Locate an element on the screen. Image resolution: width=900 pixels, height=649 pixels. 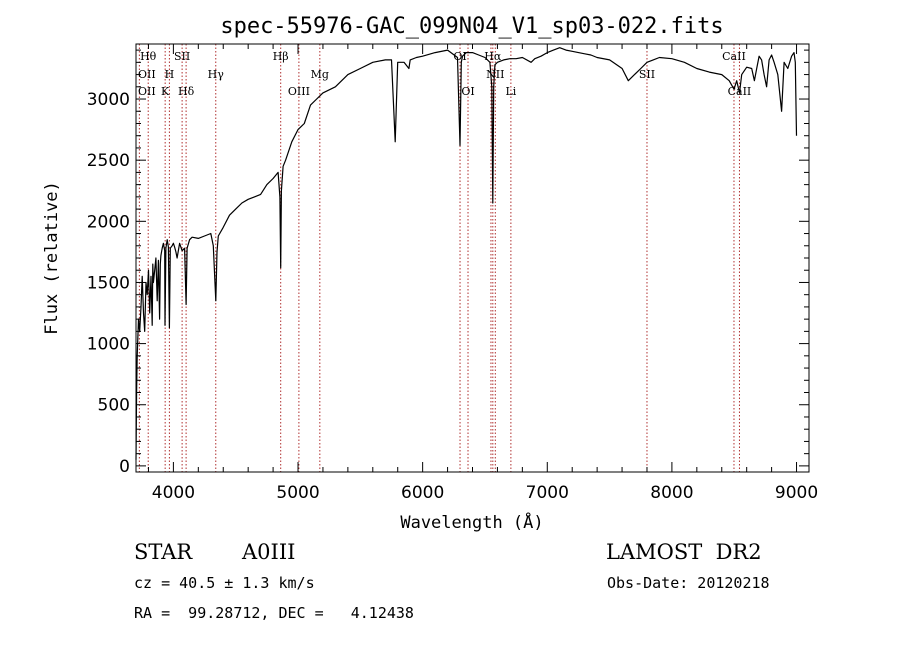
y-tick-label: 1500 is located at coordinates (108, 283).